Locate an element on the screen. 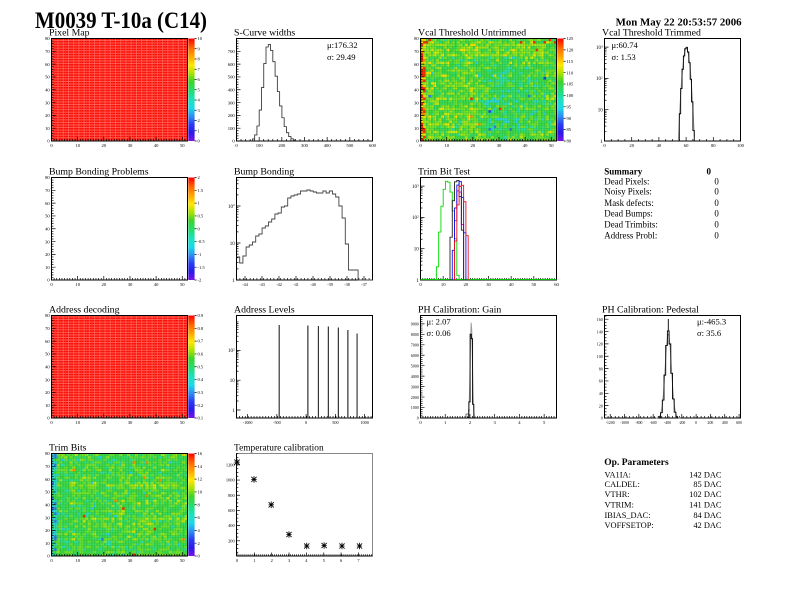  svg-text: 140 is located at coordinates (600, 331).